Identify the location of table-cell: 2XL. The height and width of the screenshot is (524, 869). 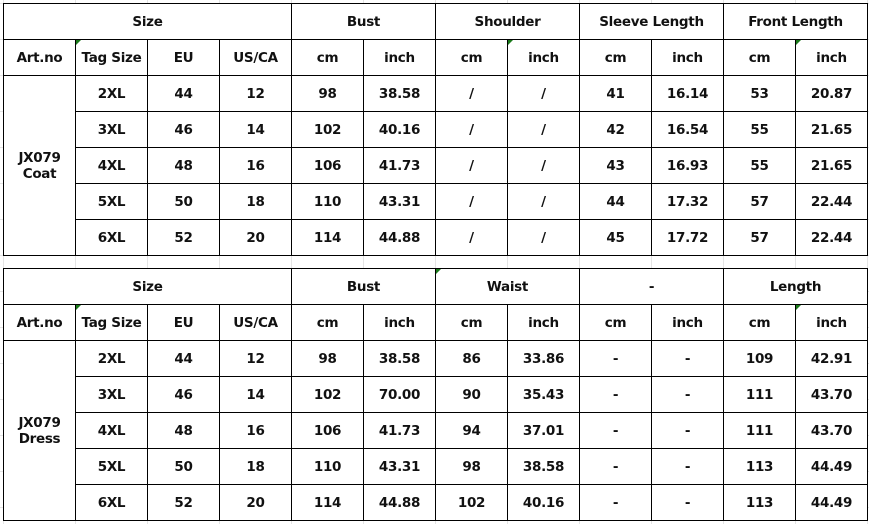
(111, 93).